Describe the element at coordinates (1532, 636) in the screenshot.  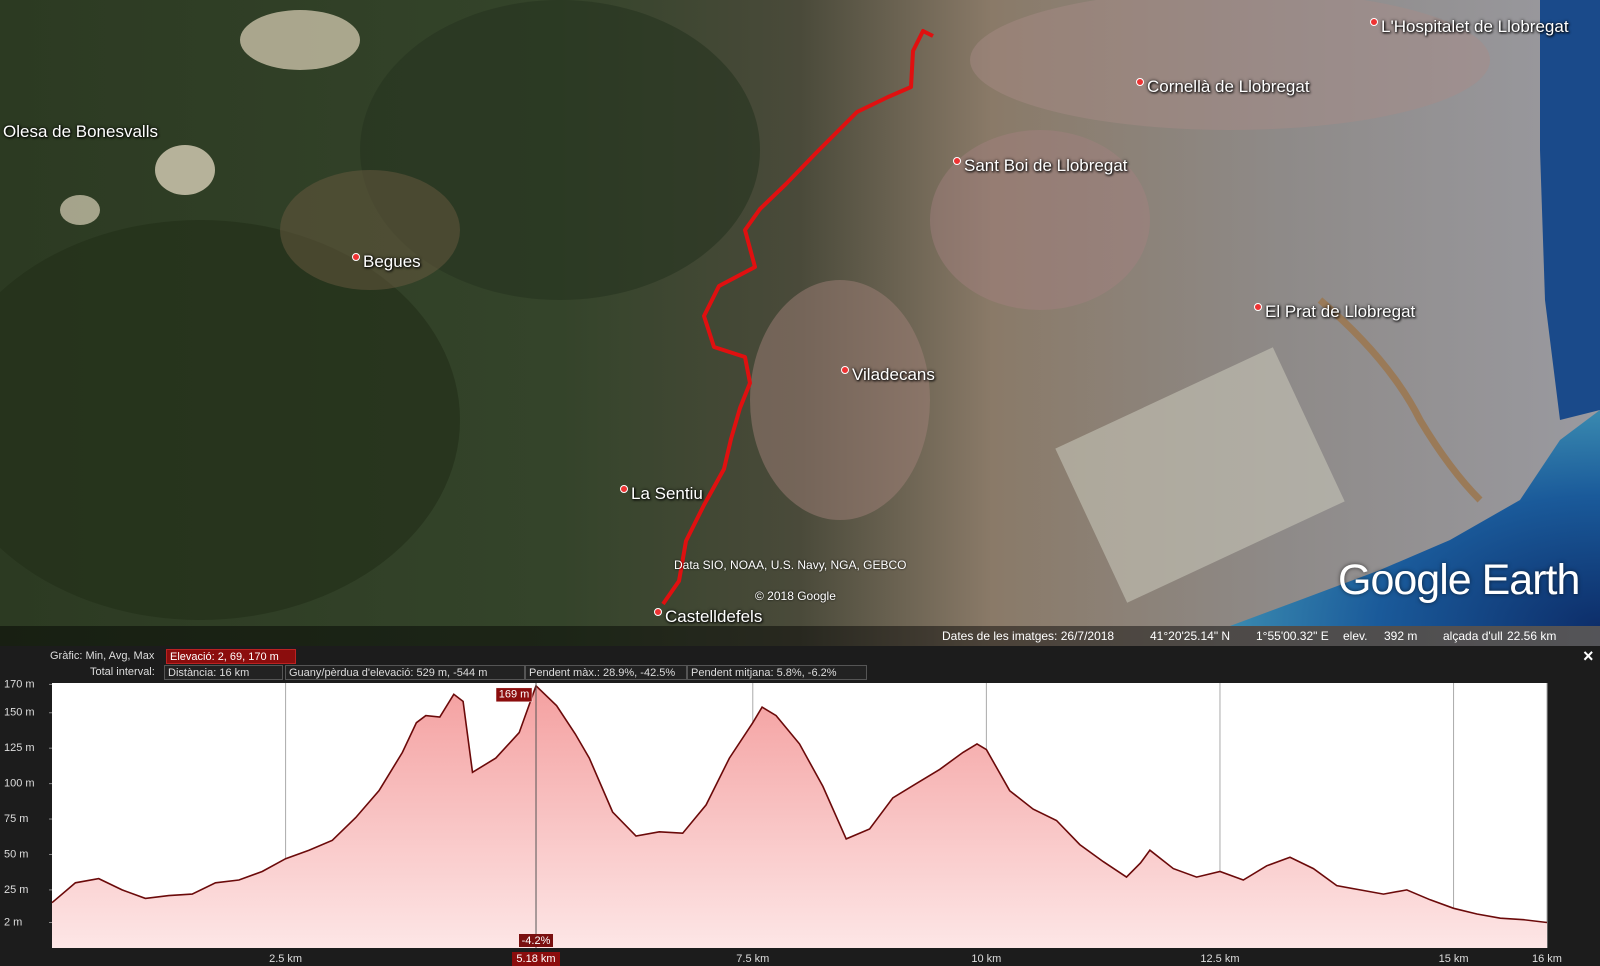
I see `eye-altitude: 22.56 km` at that location.